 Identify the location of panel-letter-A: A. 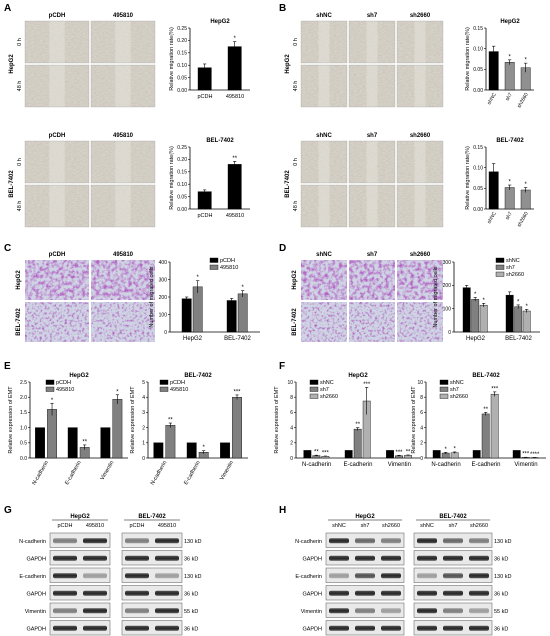
(7, 8).